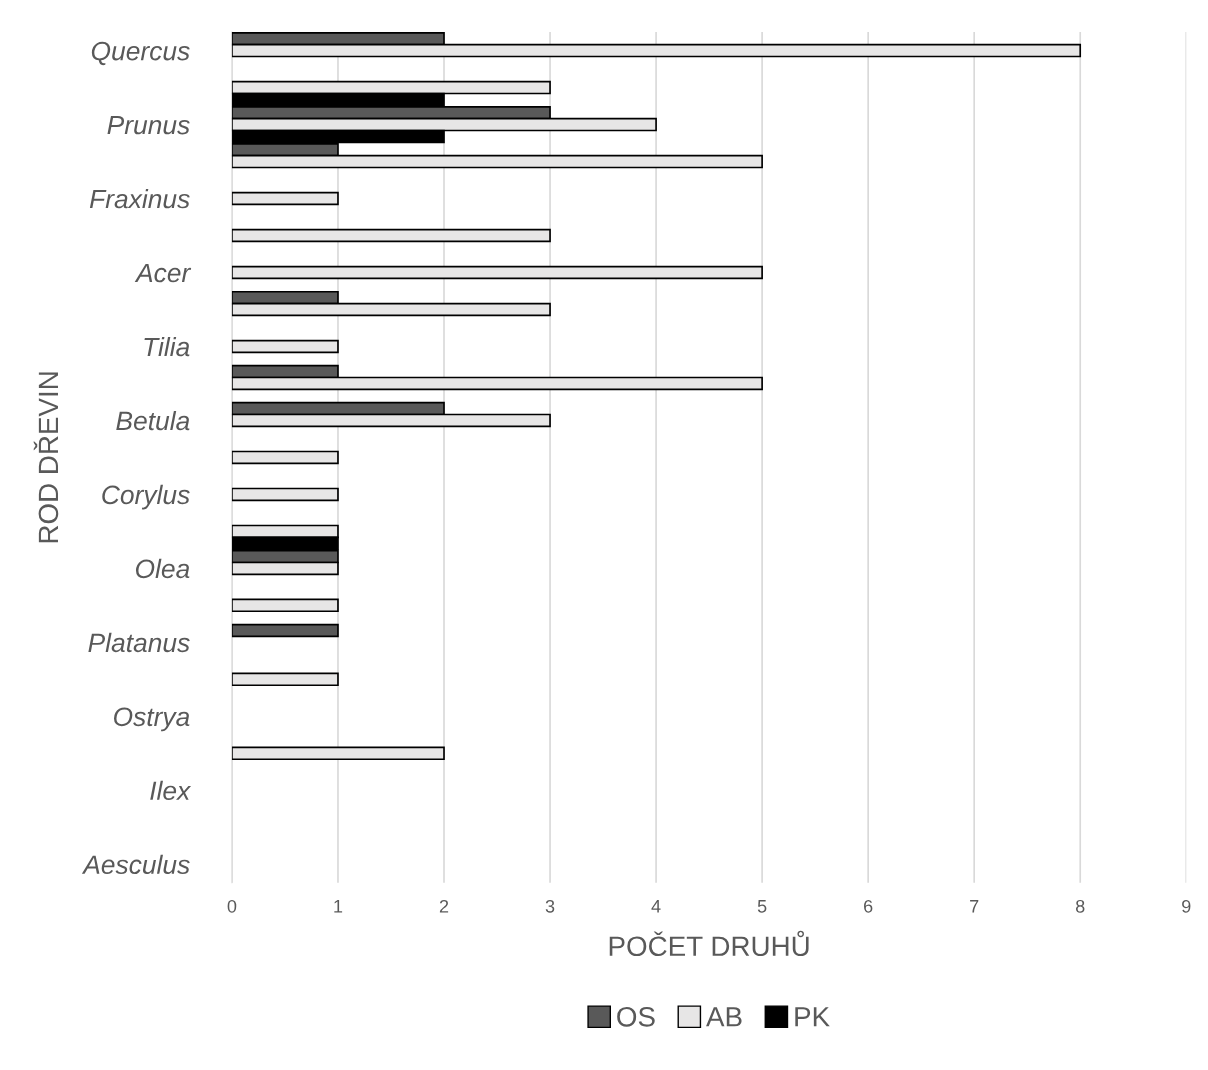  Describe the element at coordinates (151, 719) in the screenshot. I see `y-tick-label: Ostrya` at that location.